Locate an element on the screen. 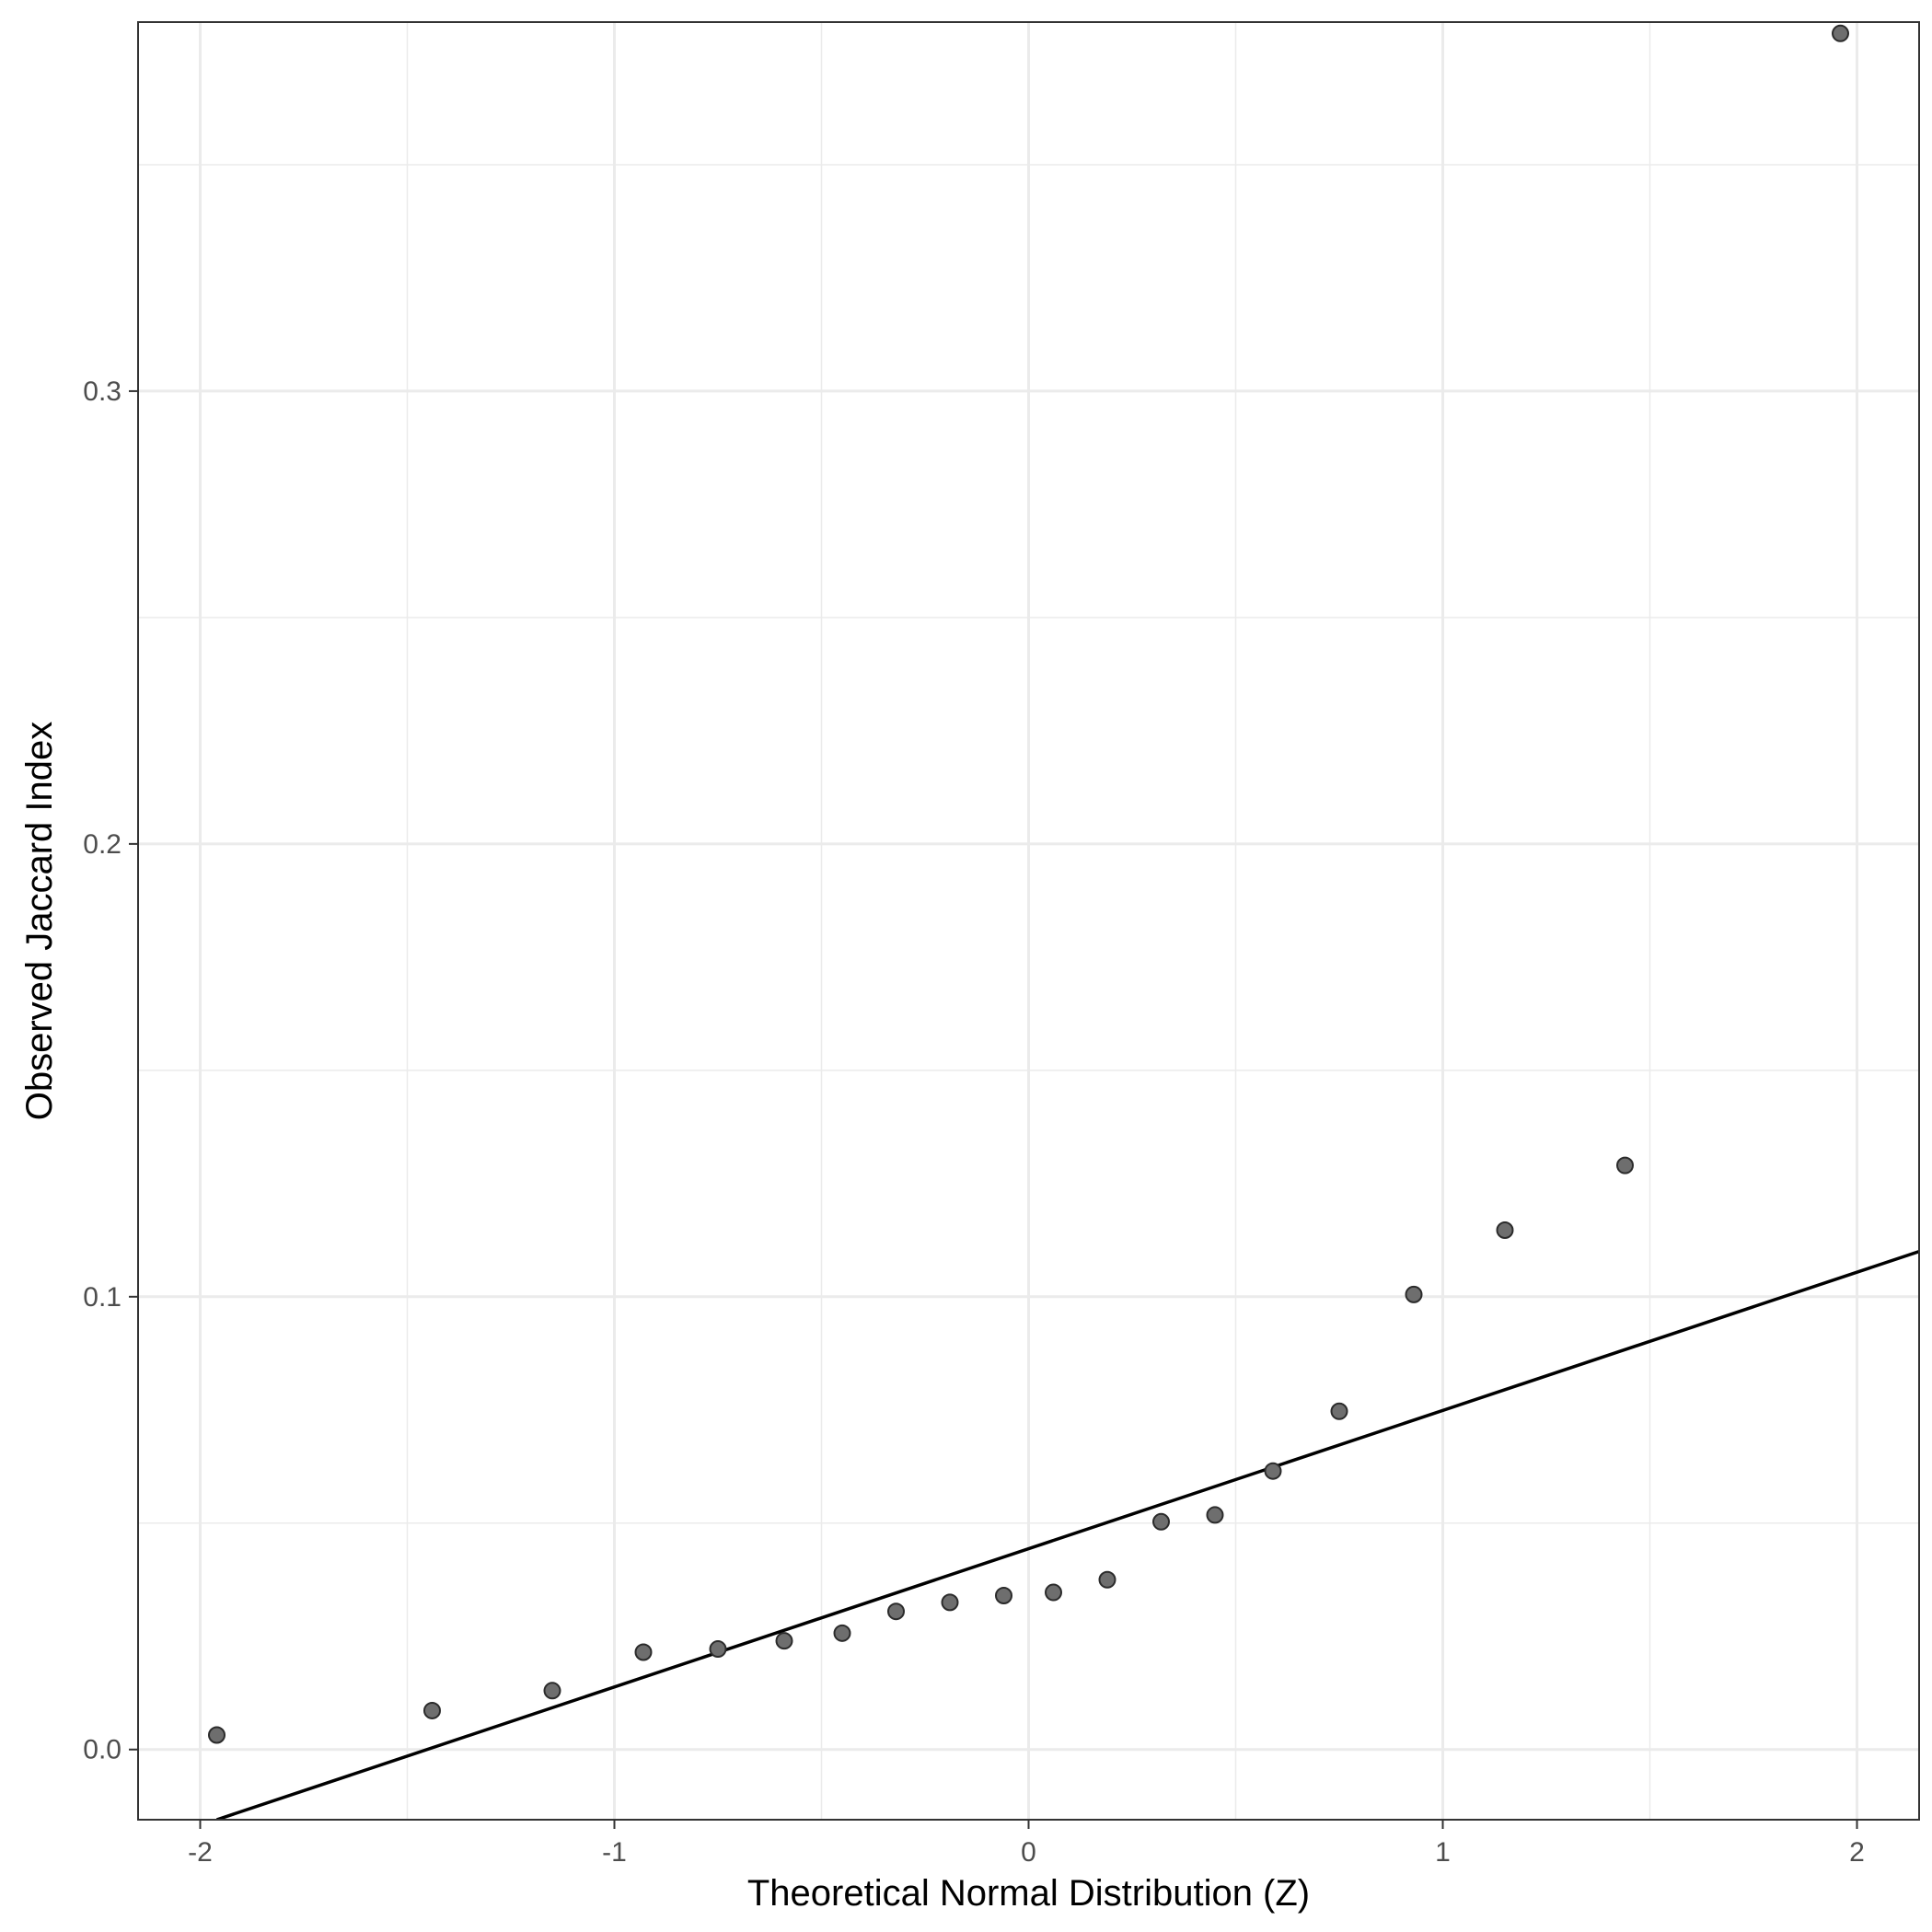 The image size is (1932, 1932). x-axis-title: Theoretical Normal Distribution (Z) is located at coordinates (1028, 1894).